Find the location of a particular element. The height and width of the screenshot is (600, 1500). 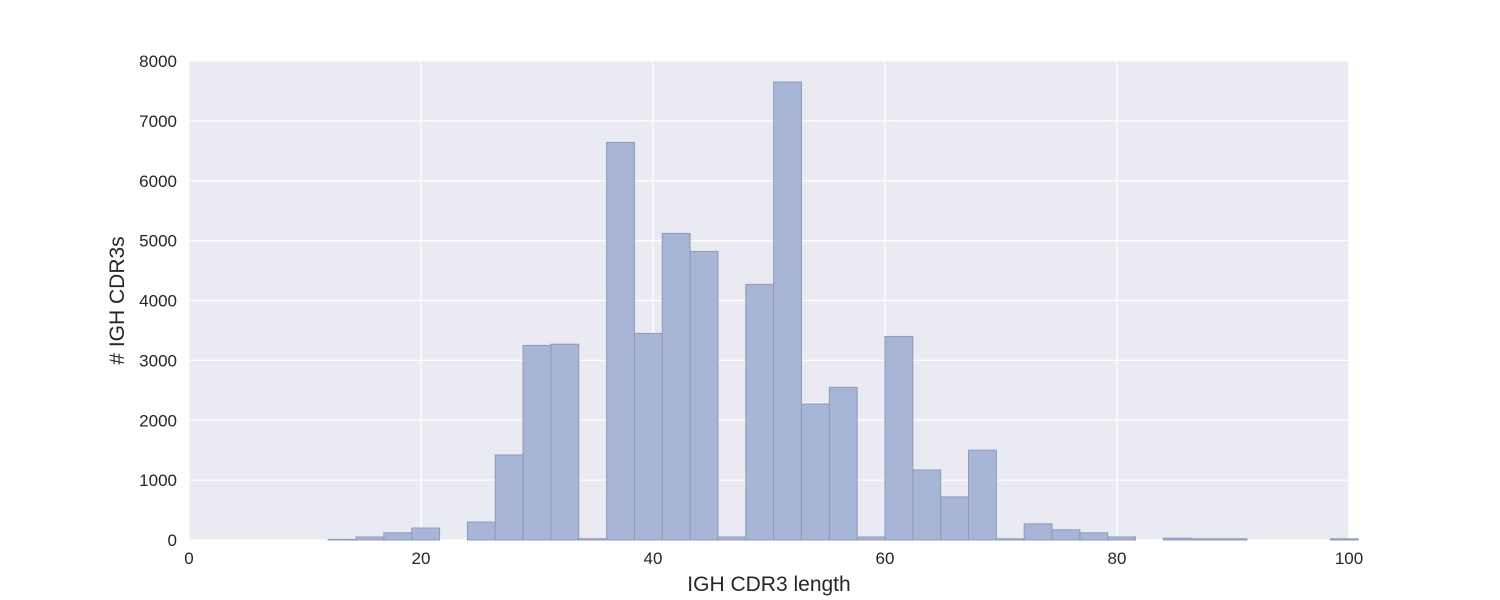

y-tick-label: 1000 is located at coordinates (158, 480).